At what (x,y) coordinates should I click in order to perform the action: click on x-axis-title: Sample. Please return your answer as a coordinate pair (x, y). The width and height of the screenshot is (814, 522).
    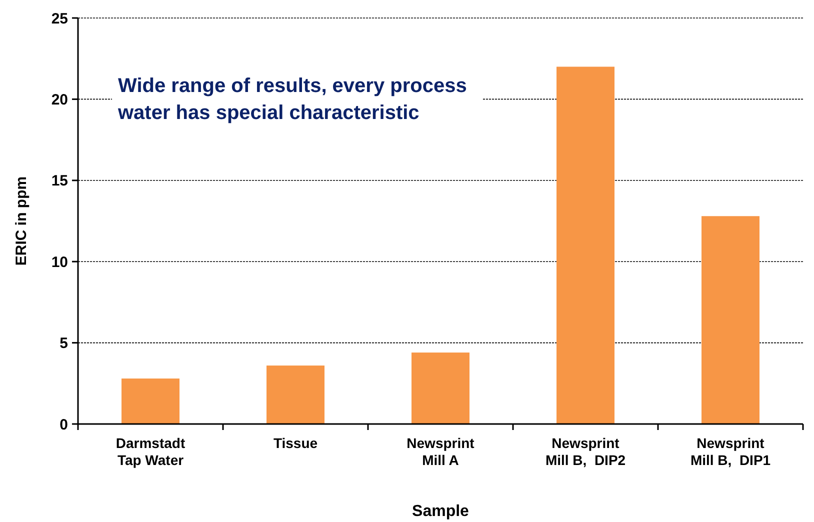
    Looking at the image, I should click on (441, 511).